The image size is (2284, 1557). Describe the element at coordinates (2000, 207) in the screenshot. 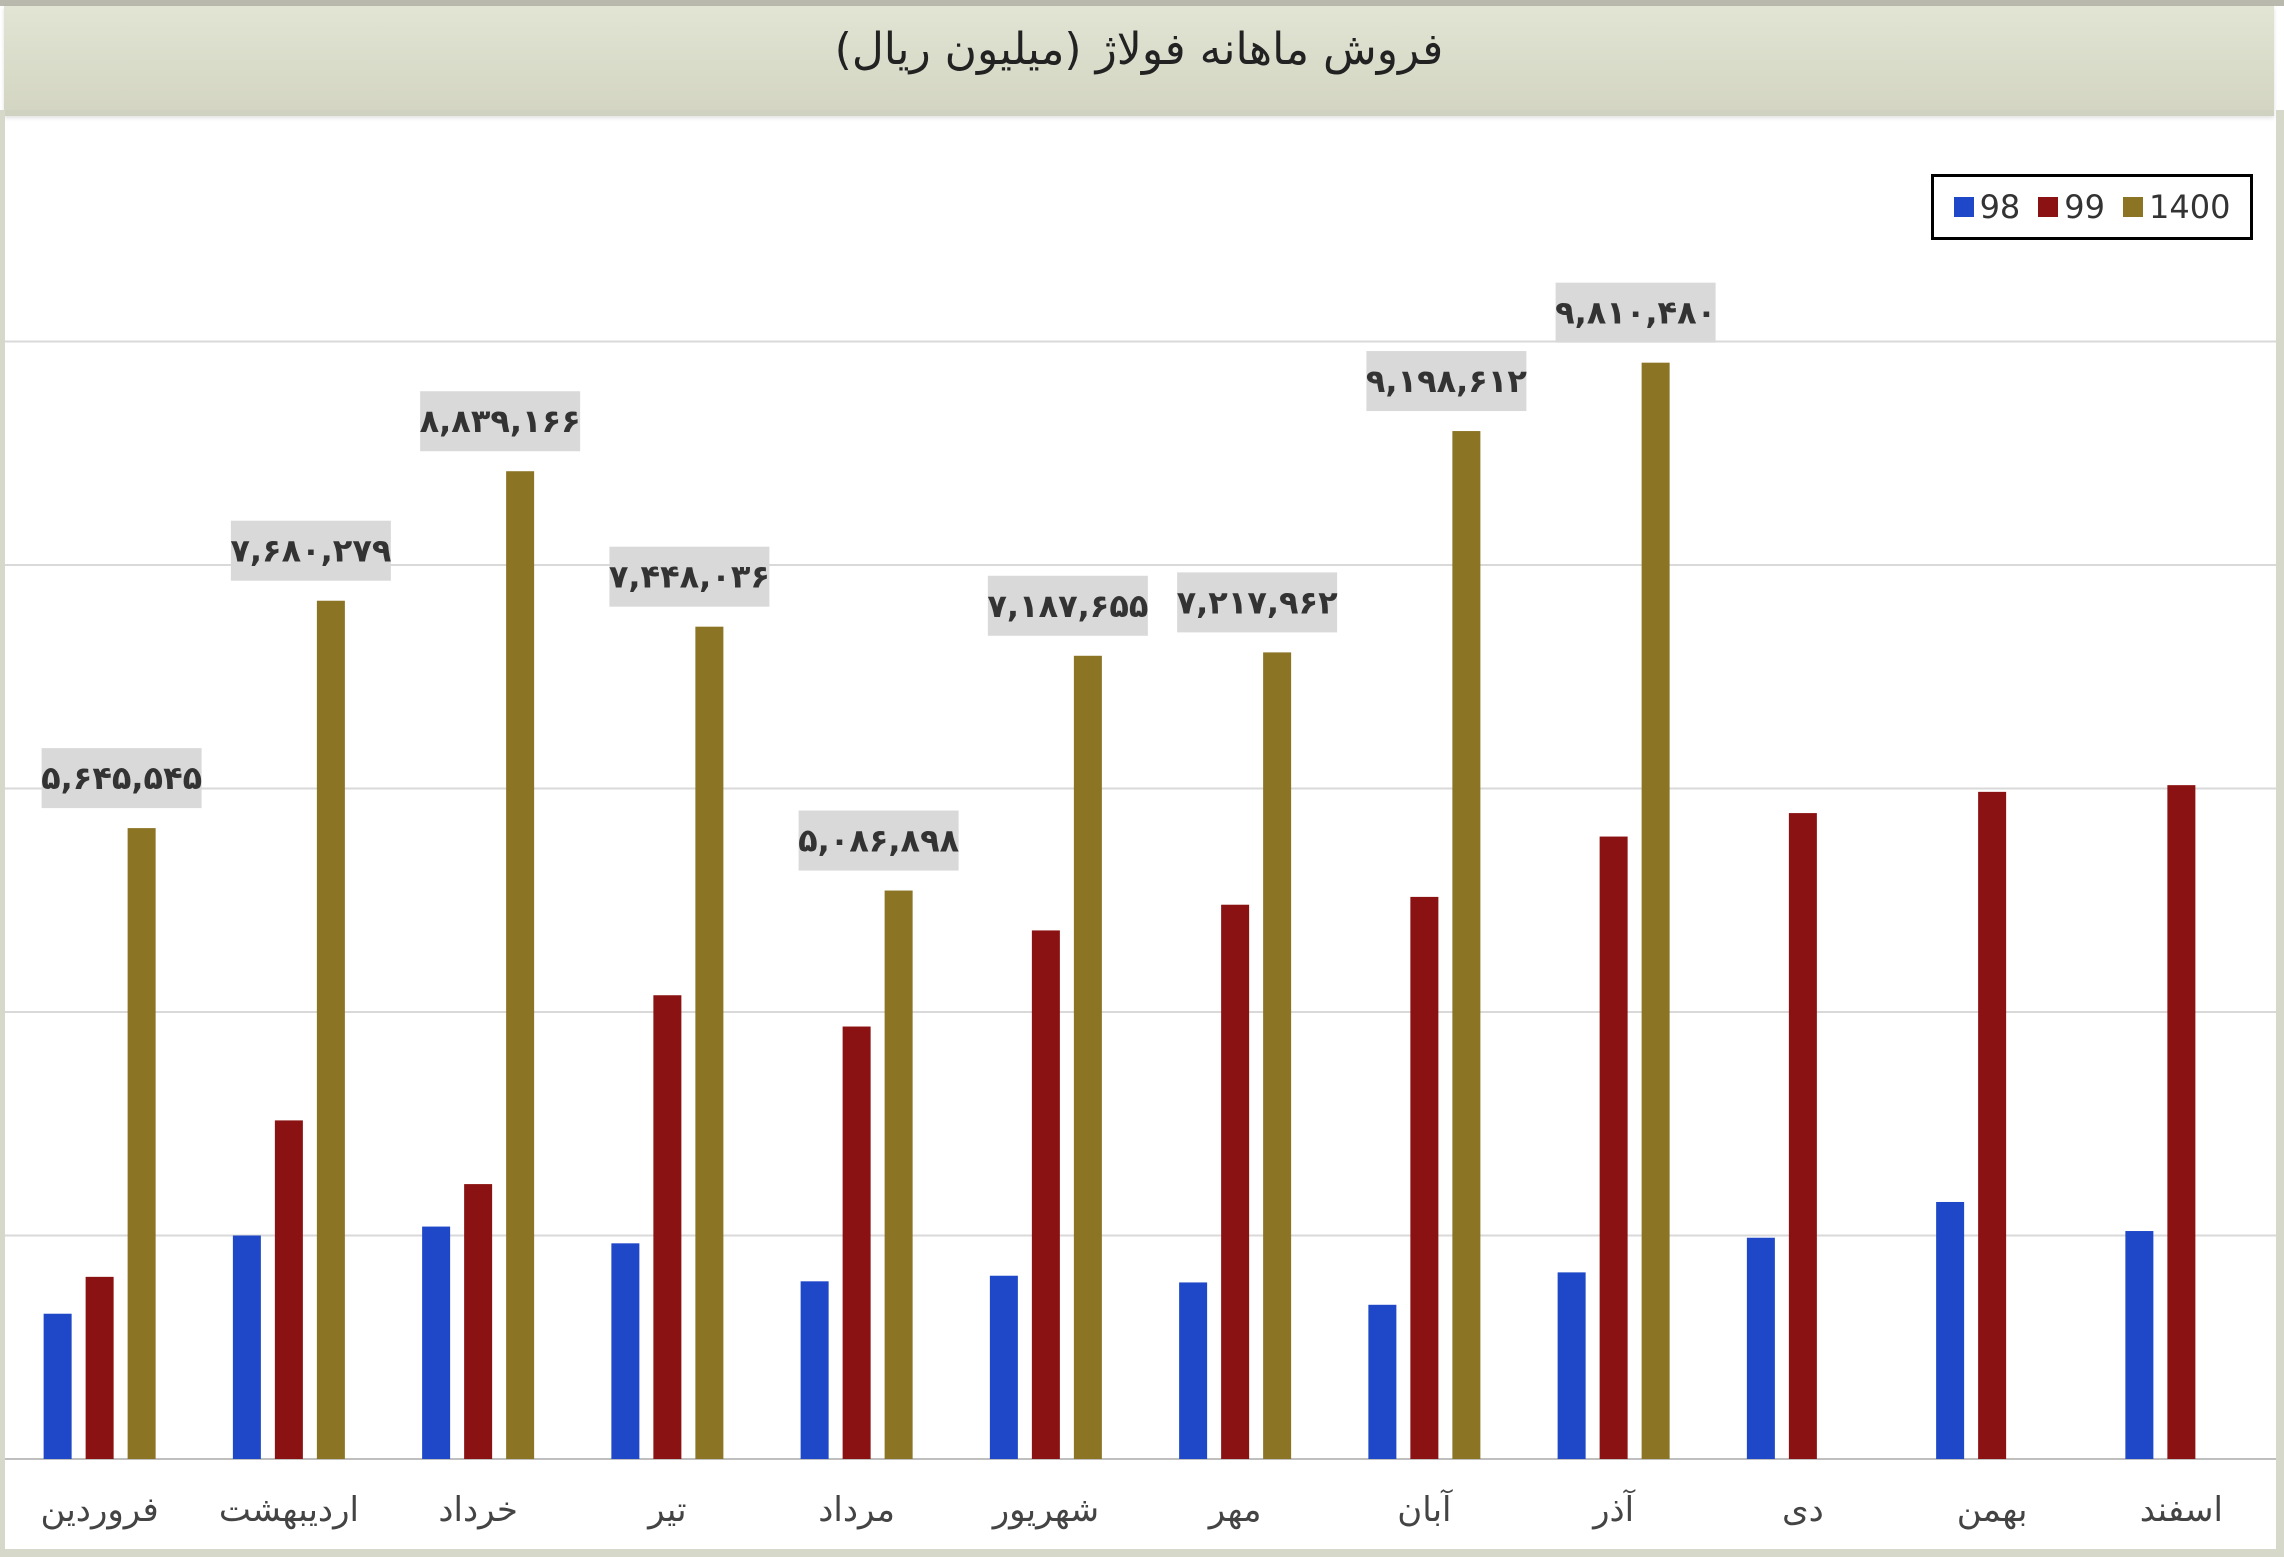

I see `legend-label: 98` at that location.